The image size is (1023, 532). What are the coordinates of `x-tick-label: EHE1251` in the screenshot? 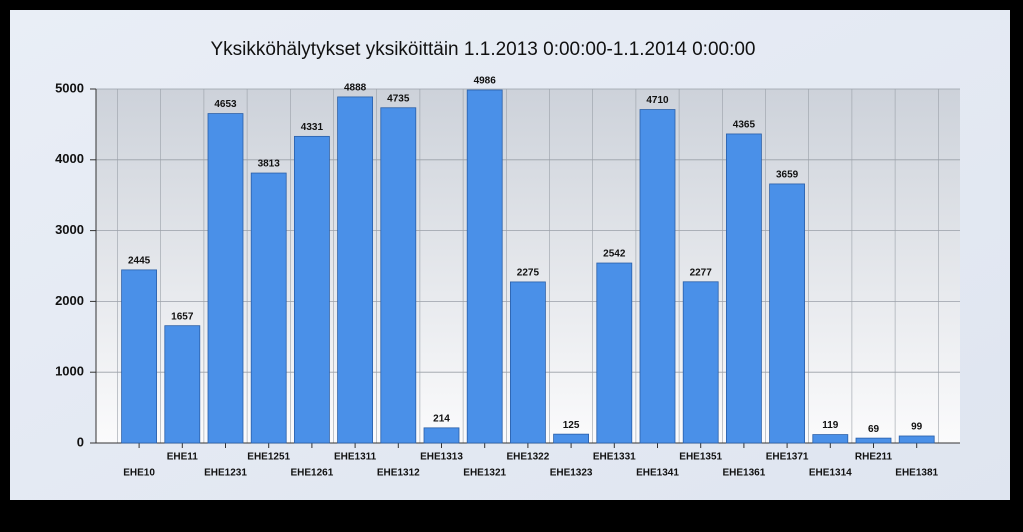 It's located at (268, 457).